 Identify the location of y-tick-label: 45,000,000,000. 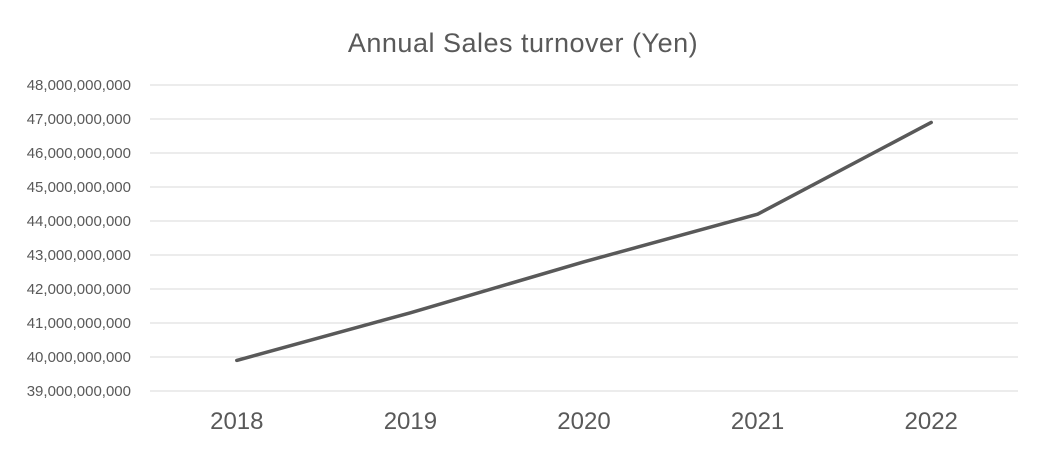
(79, 187).